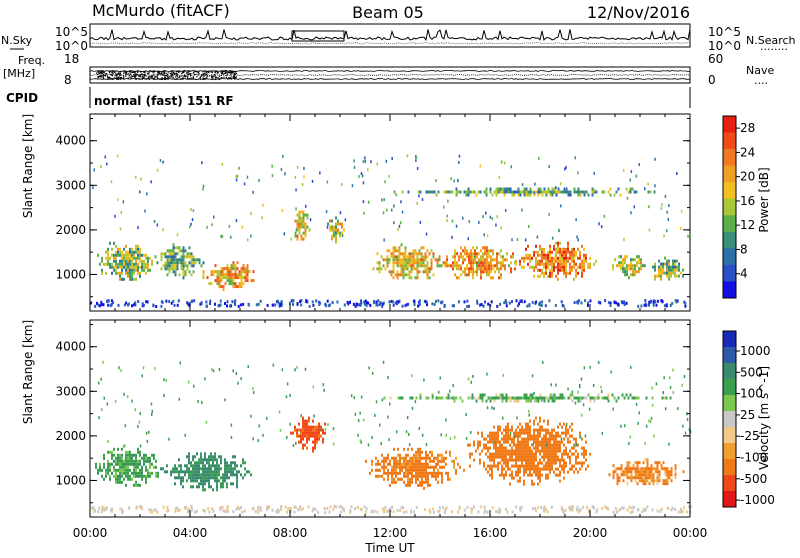 Image resolution: width=800 pixels, height=558 pixels. What do you see at coordinates (753, 479) in the screenshot?
I see `velocity-colorbar-tick-label: -500` at bounding box center [753, 479].